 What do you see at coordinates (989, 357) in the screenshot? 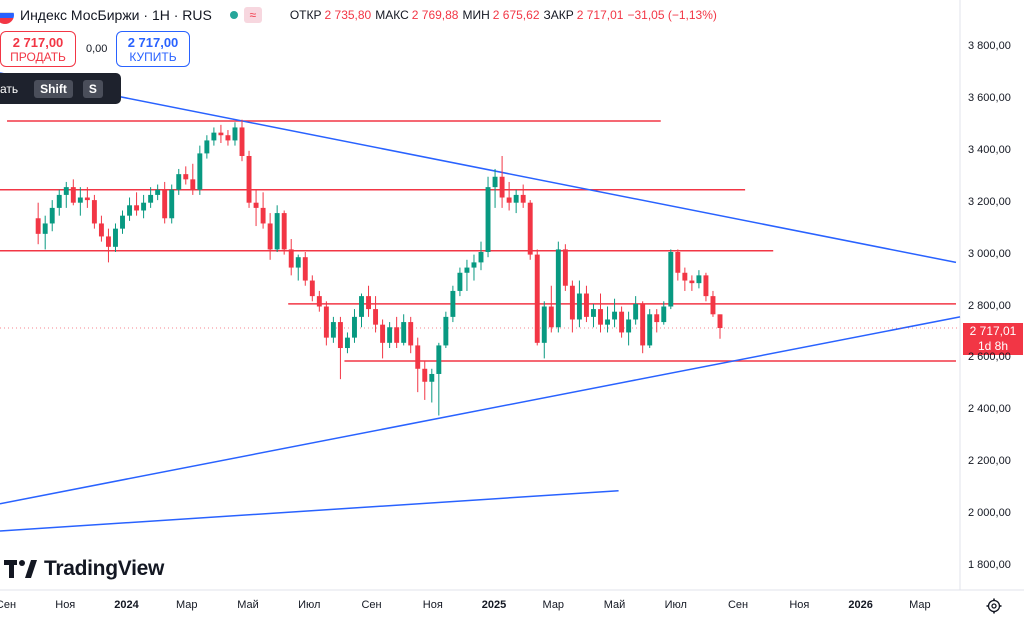
I see `price-tick-label: 2 600,00` at bounding box center [989, 357].